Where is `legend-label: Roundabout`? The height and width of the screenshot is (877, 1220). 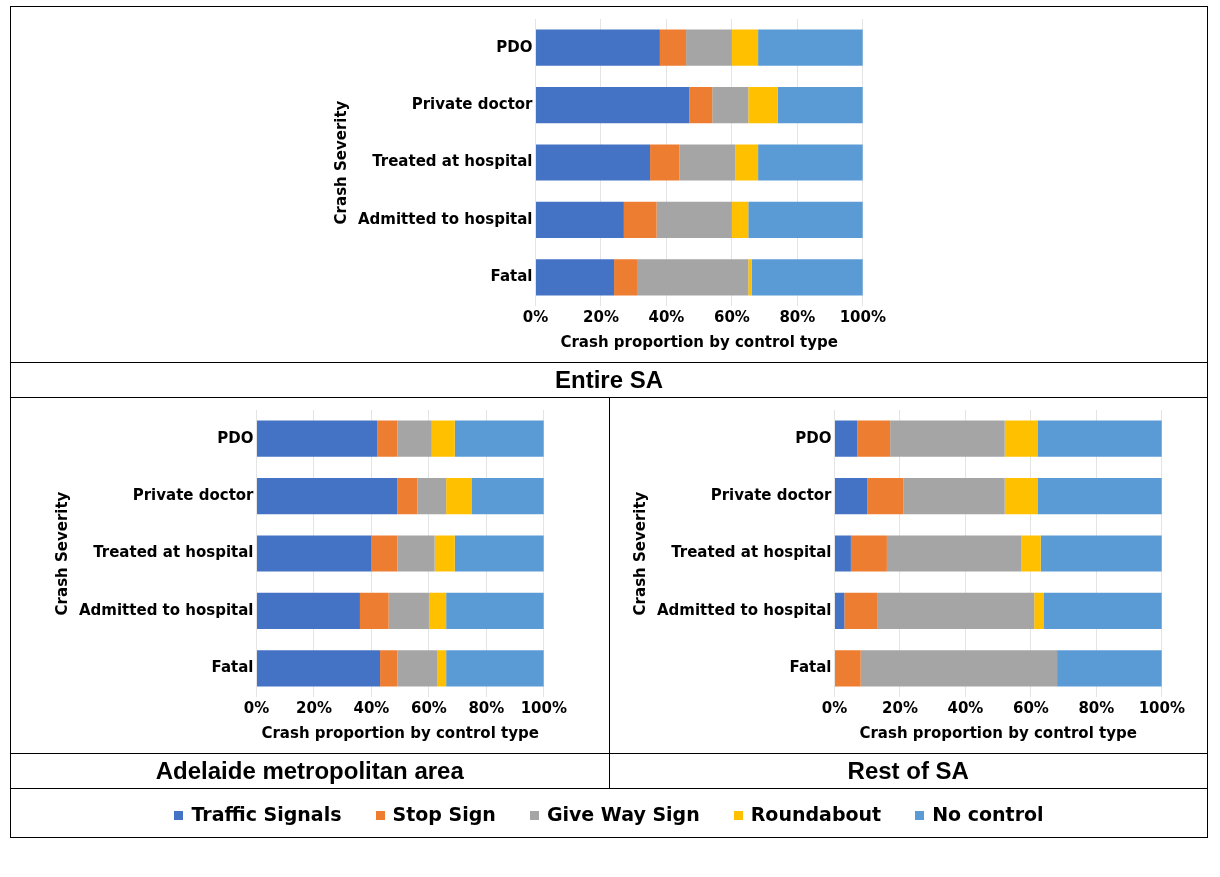
legend-label: Roundabout is located at coordinates (815, 814).